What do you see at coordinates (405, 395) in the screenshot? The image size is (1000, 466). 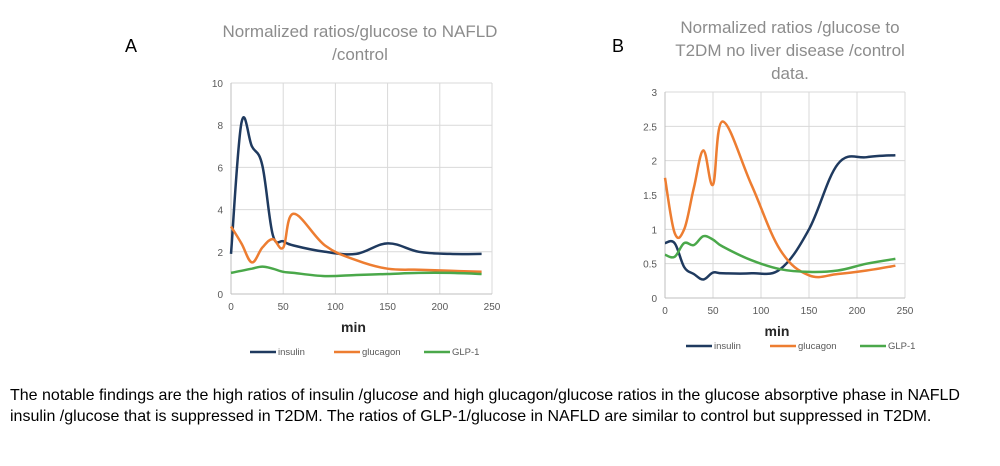 I see `caption-italic: ose` at bounding box center [405, 395].